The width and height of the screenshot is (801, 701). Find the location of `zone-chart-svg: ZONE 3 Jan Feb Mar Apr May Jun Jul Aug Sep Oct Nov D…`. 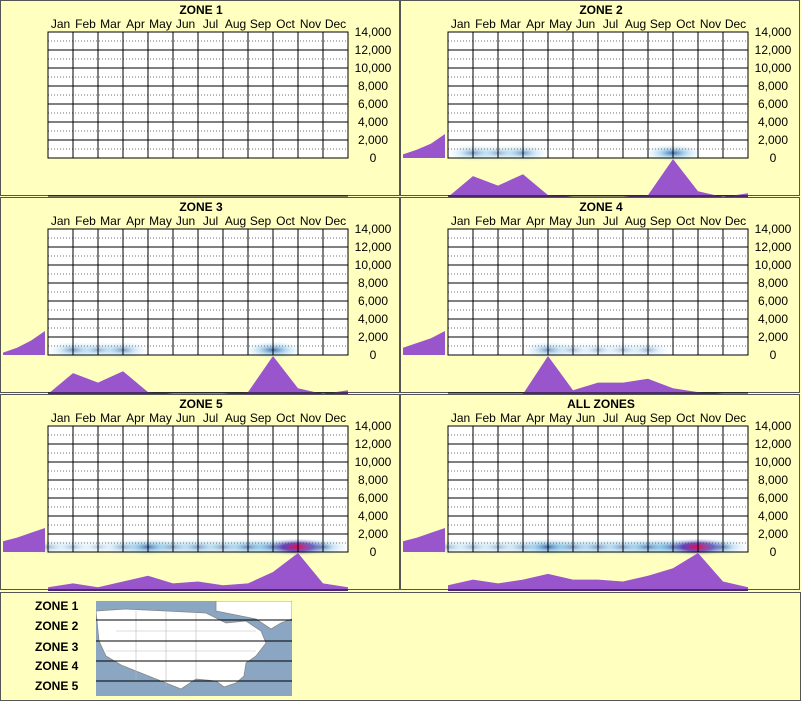

zone-chart-svg: ZONE 3 Jan Feb Mar Apr May Jun Jul Aug Sep Oct Nov D… is located at coordinates (197, 297).